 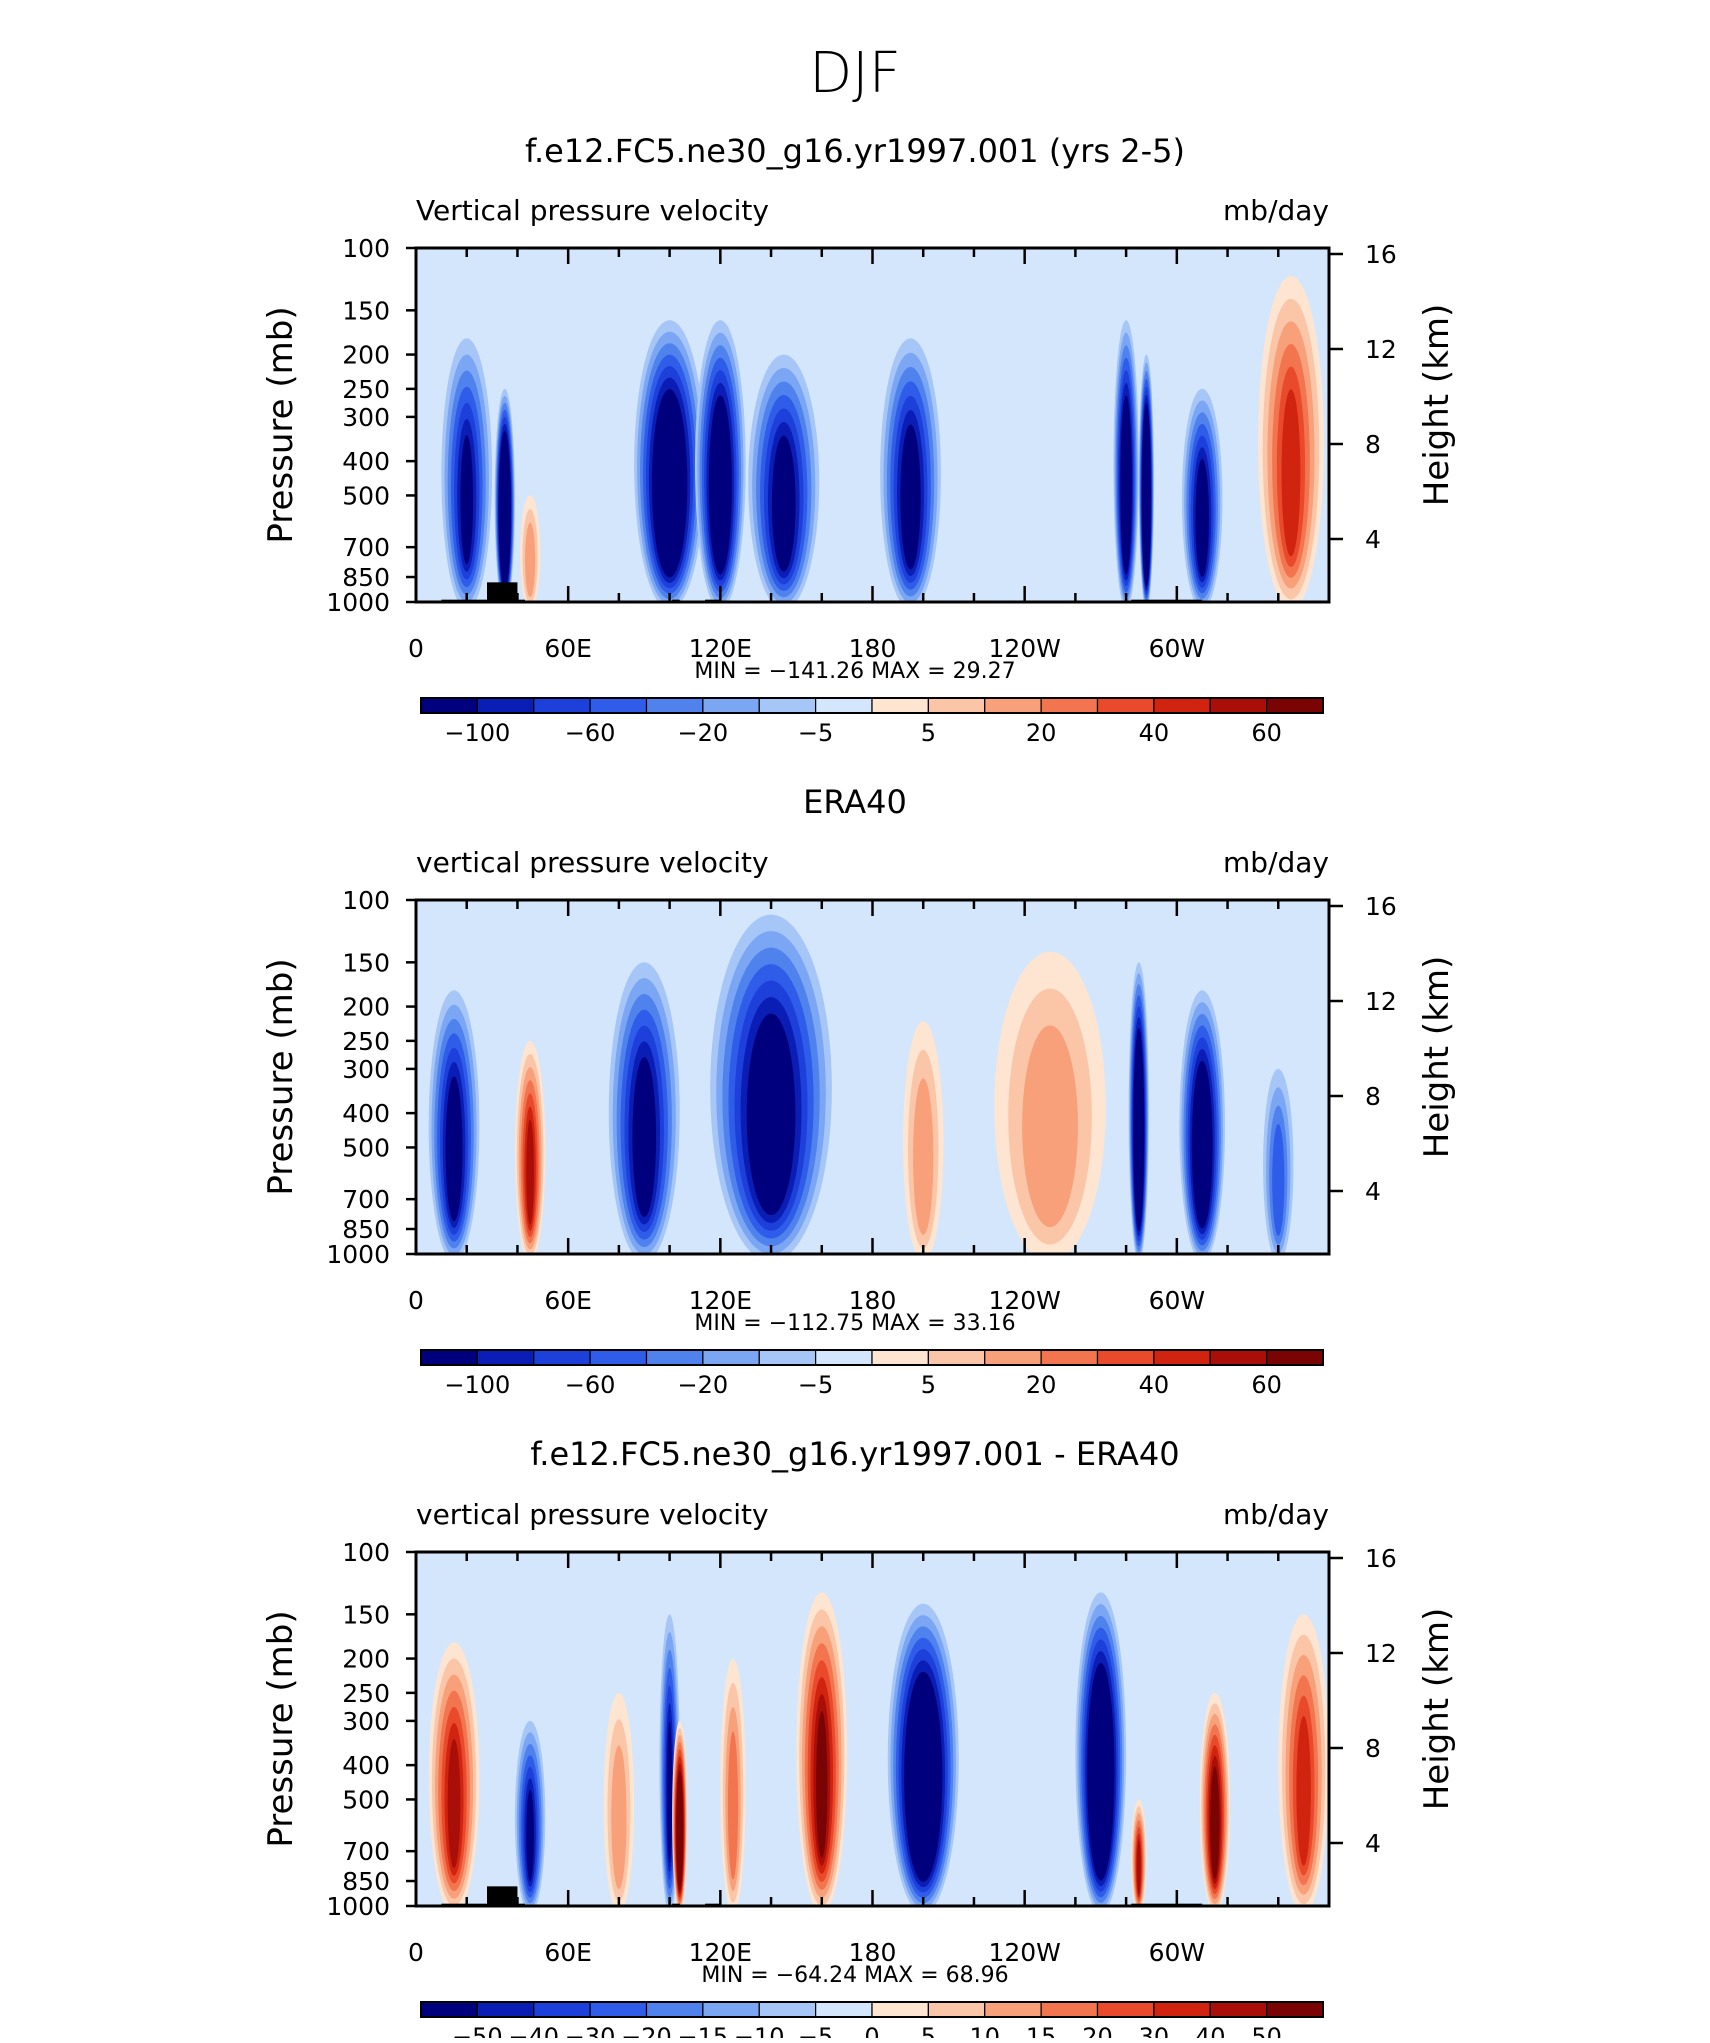 What do you see at coordinates (477, 1385) in the screenshot?
I see `colorbar-label: −100` at bounding box center [477, 1385].